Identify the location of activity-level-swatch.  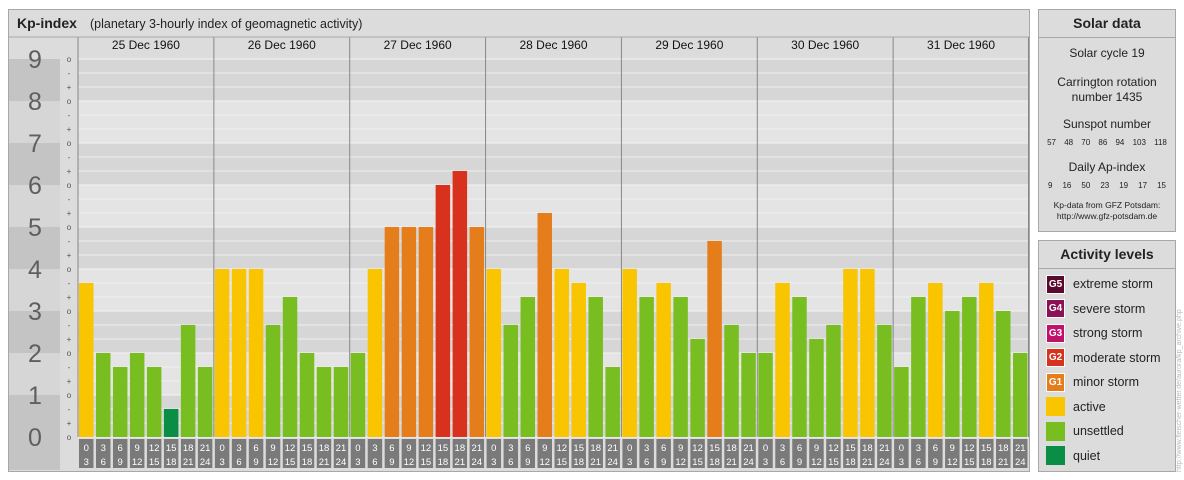
(1055, 431).